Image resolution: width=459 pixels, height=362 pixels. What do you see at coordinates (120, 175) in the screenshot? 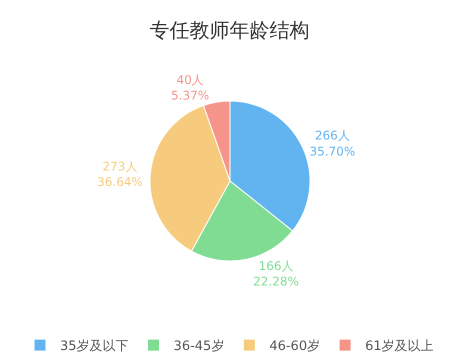
I see `data-label: 273人 36.64%` at bounding box center [120, 175].